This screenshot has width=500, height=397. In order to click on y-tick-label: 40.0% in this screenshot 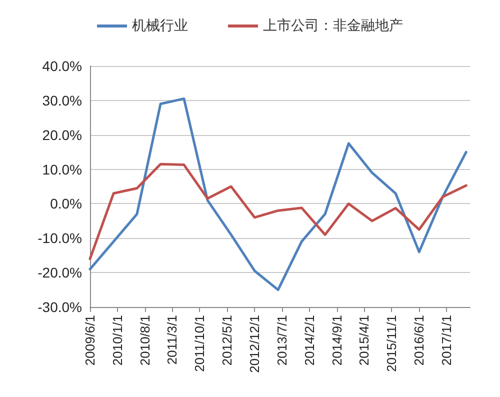, I will do `click(62, 66)`.